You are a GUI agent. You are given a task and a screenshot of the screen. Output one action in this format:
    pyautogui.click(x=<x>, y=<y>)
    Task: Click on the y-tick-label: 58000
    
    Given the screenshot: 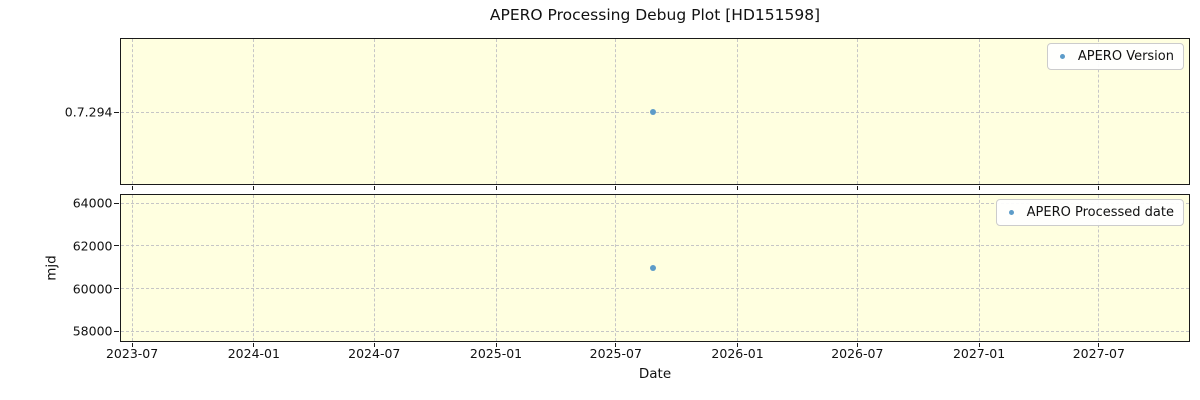 What is the action you would take?
    pyautogui.click(x=92, y=331)
    